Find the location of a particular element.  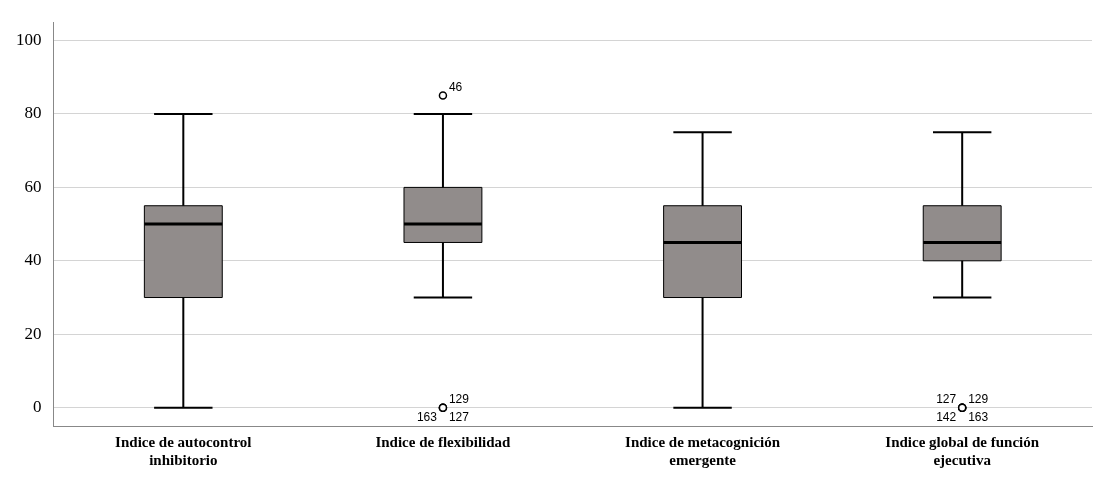

y-tick-label: 60 is located at coordinates (33, 186).